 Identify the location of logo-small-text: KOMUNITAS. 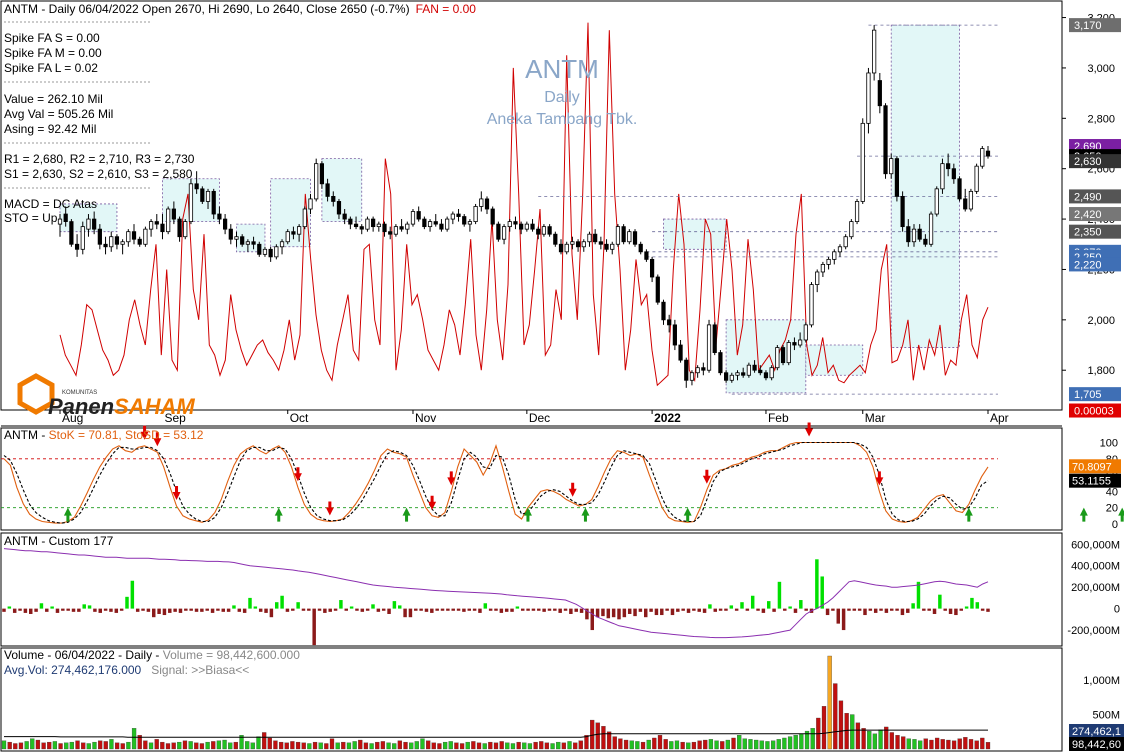
(79, 393).